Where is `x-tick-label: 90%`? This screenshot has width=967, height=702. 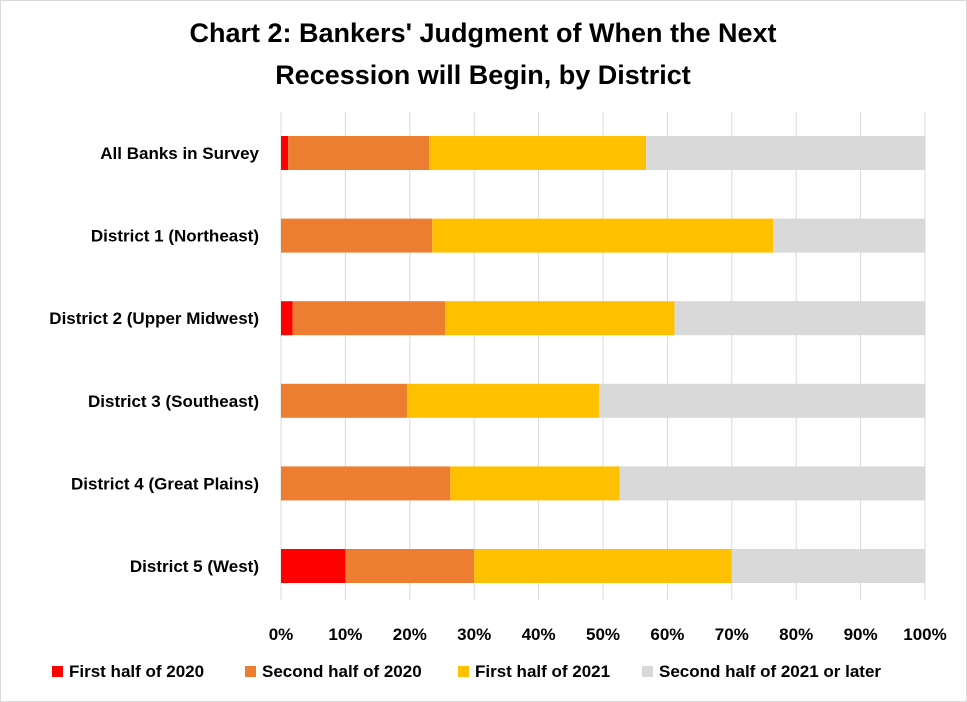 x-tick-label: 90% is located at coordinates (861, 634).